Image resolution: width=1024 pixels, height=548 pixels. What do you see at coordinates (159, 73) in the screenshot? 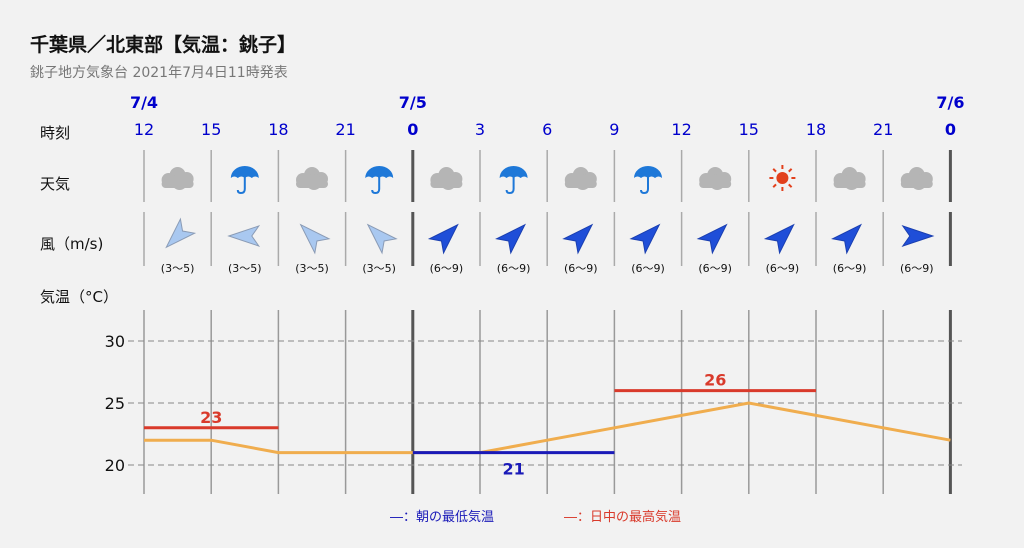
I see `issued-subtitle: 銚子地方気象台 2021年7月4日11時発表` at bounding box center [159, 73].